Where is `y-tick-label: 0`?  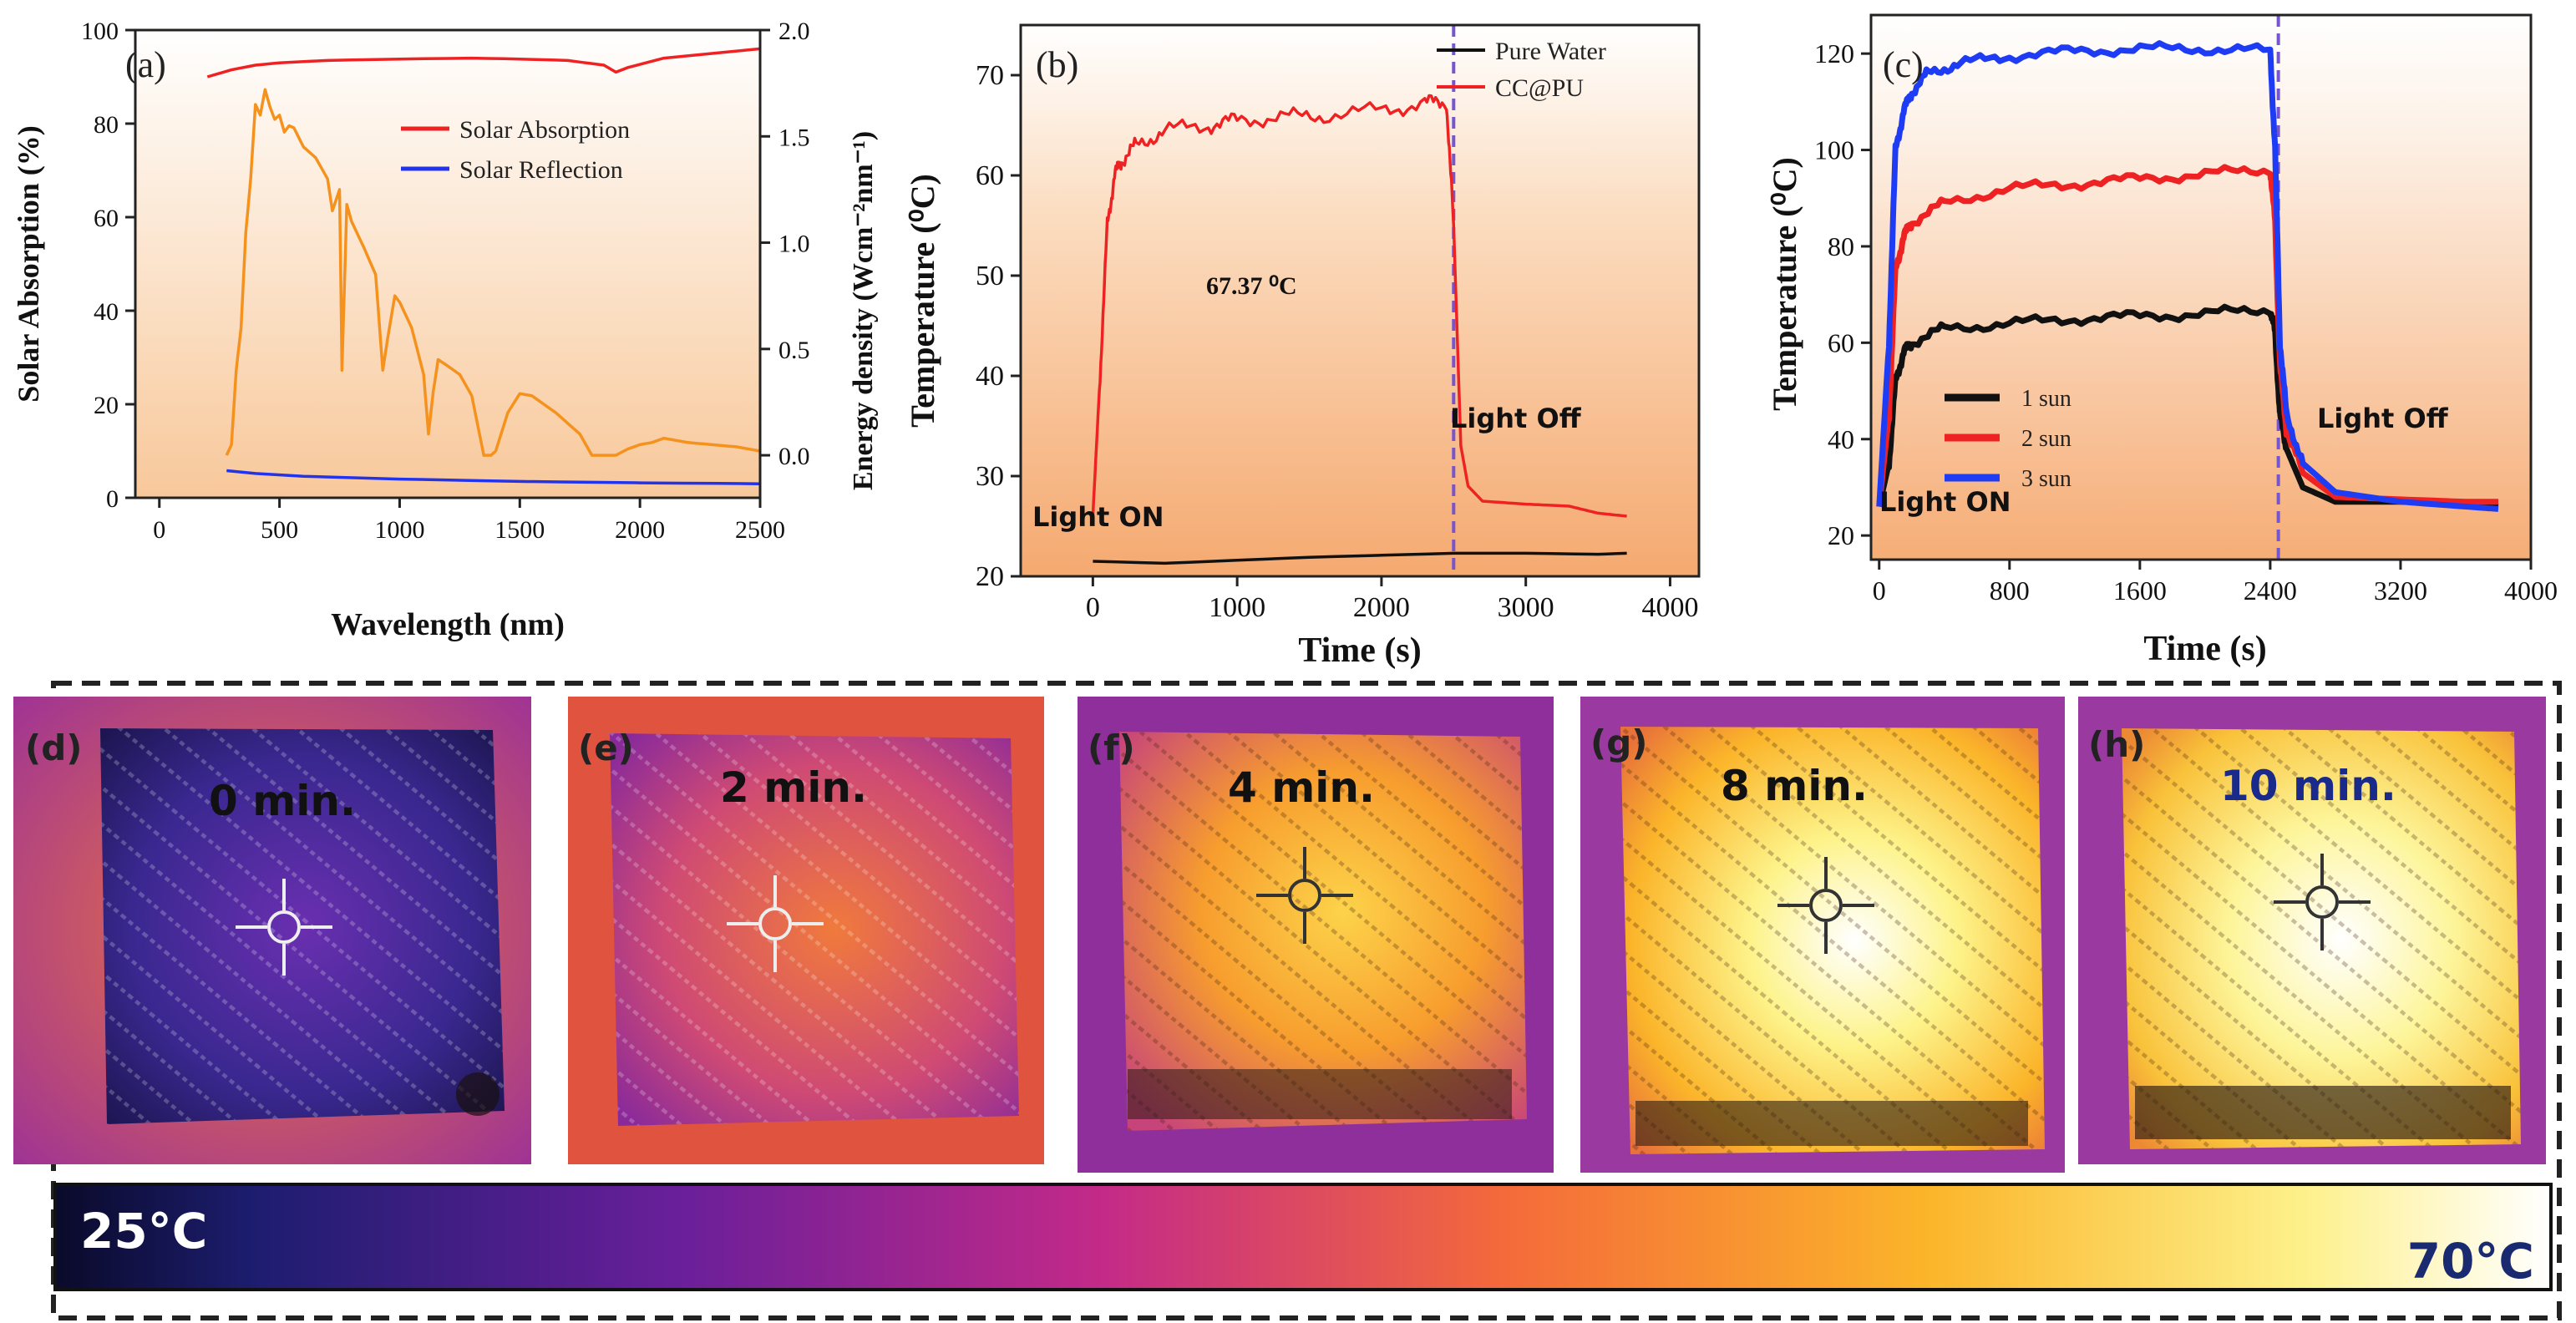 y-tick-label: 0 is located at coordinates (112, 499).